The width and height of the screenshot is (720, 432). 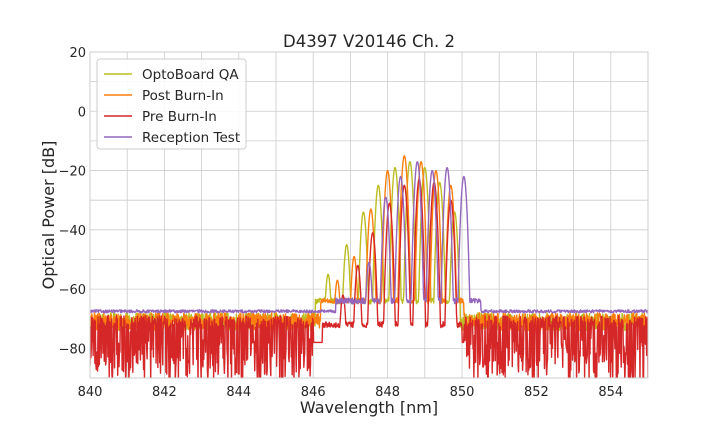 What do you see at coordinates (387, 392) in the screenshot?
I see `x-tick-label: 848` at bounding box center [387, 392].